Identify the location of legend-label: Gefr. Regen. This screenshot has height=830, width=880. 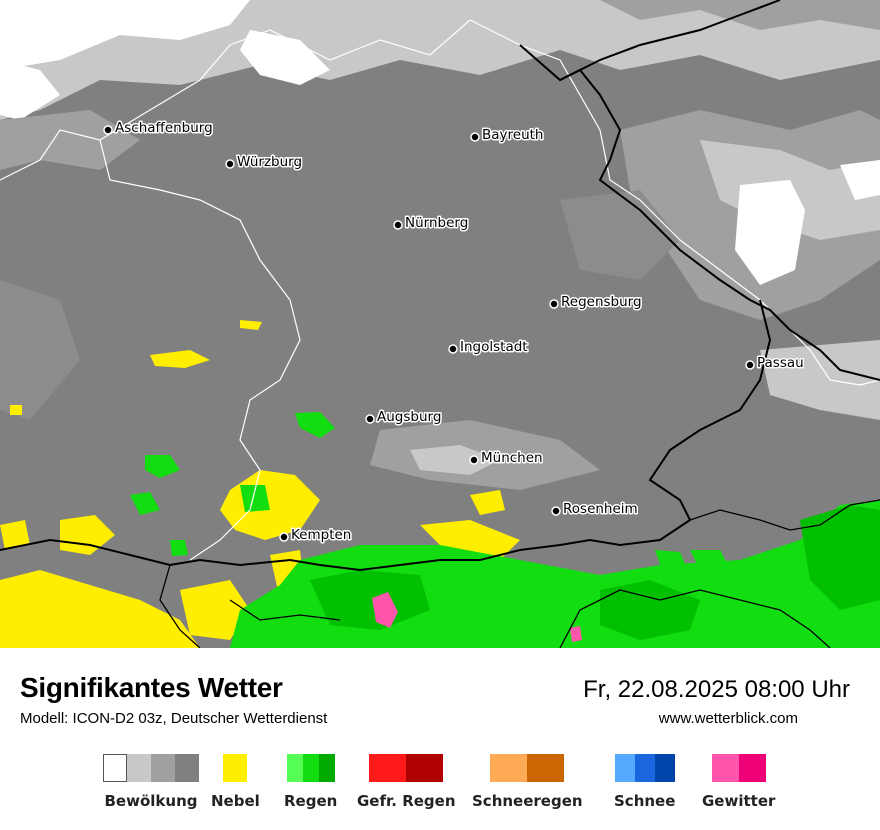
(406, 801).